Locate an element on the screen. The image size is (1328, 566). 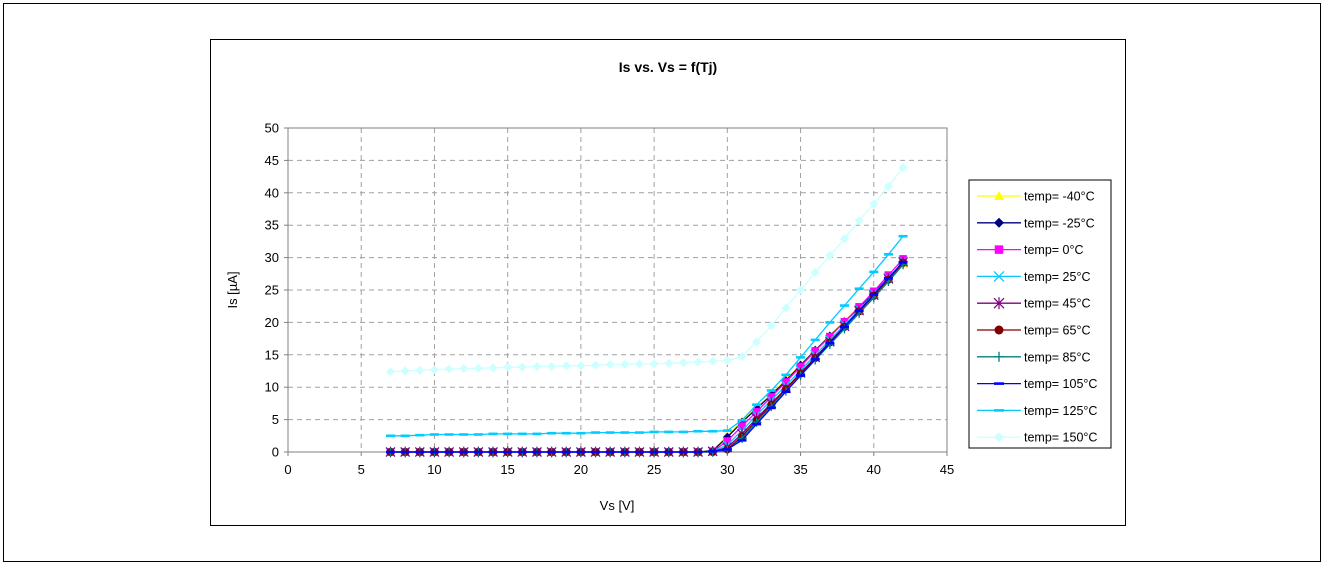
x-tick-label: 35 is located at coordinates (800, 469).